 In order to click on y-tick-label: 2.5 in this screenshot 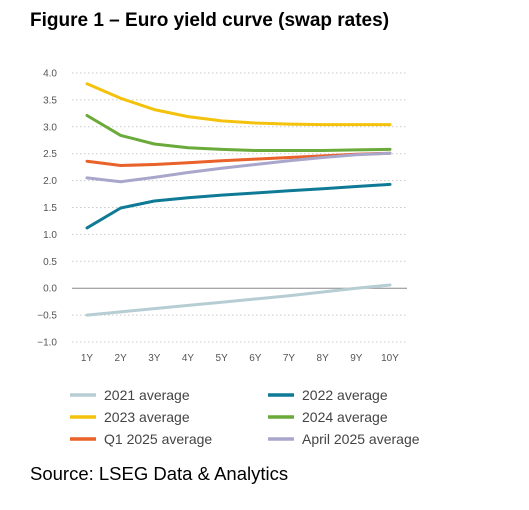, I will do `click(50, 154)`.